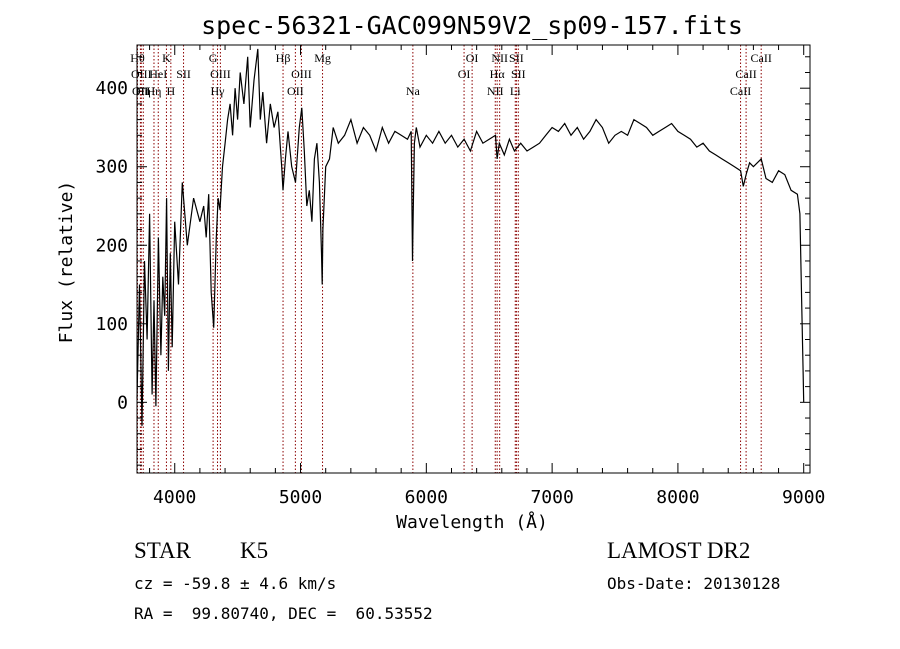 The image size is (900, 649). Describe the element at coordinates (111, 245) in the screenshot. I see `y-tick-label: 200` at that location.